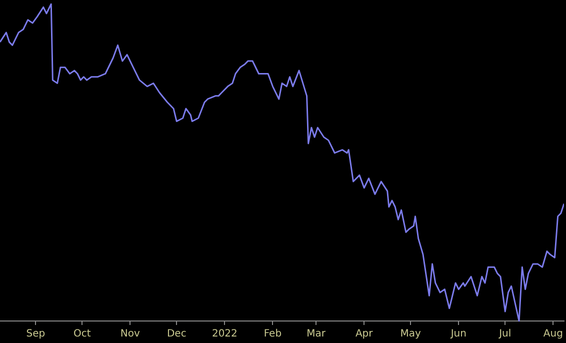 This screenshot has width=566, height=343. I want to click on x-tick-label: Dec, so click(176, 334).